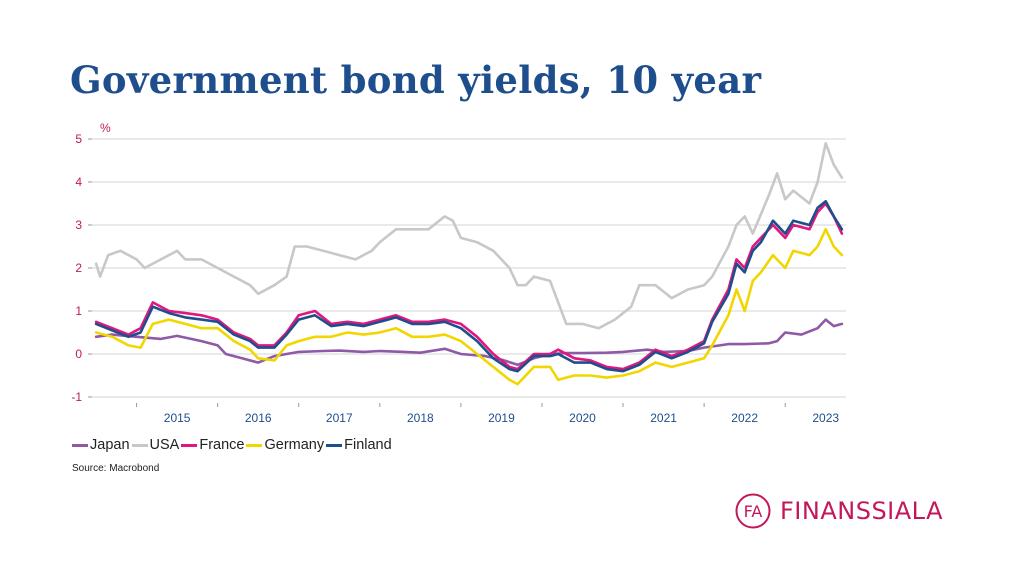 The width and height of the screenshot is (1024, 576). What do you see at coordinates (420, 418) in the screenshot?
I see `x-tick-label: 2018` at bounding box center [420, 418].